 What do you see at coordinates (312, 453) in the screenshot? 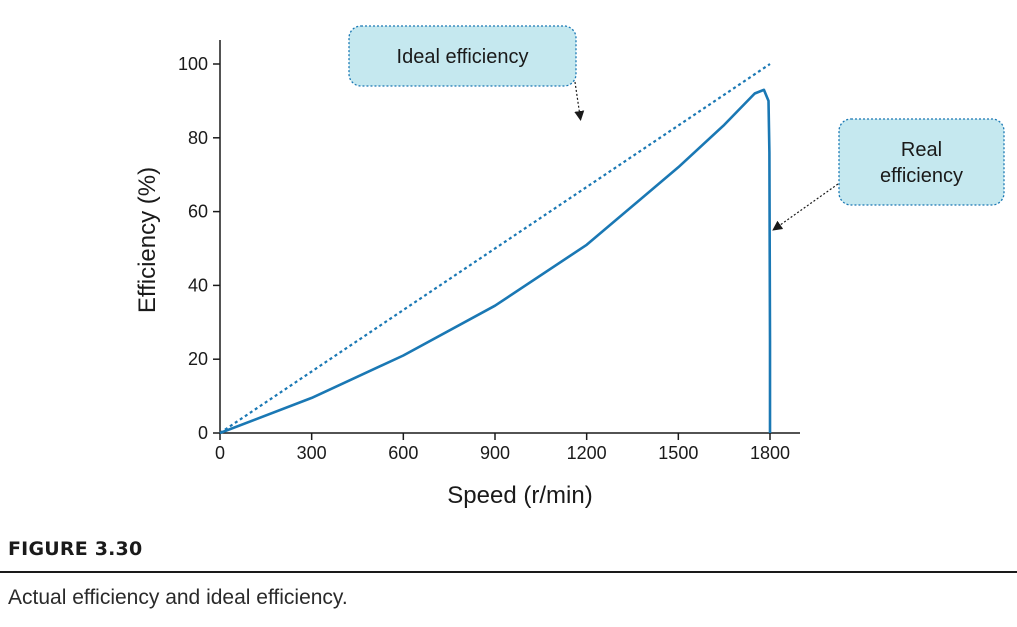
I see `x-tick-label: 300` at bounding box center [312, 453].